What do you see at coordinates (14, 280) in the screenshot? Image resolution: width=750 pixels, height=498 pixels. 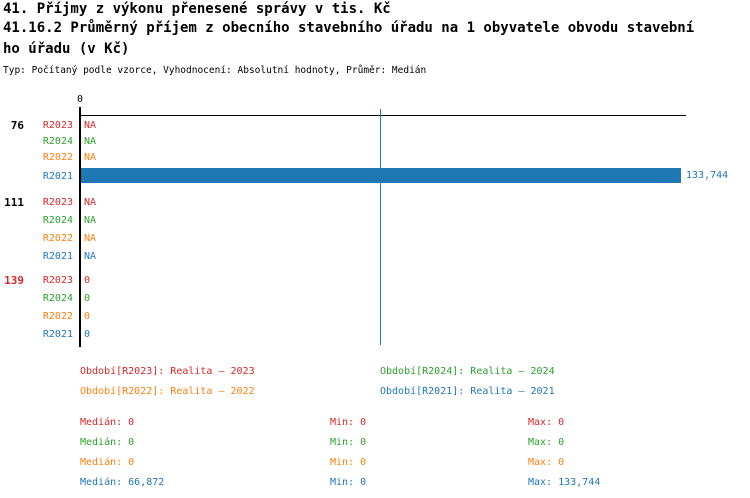 I see `group-label-139: 139` at bounding box center [14, 280].